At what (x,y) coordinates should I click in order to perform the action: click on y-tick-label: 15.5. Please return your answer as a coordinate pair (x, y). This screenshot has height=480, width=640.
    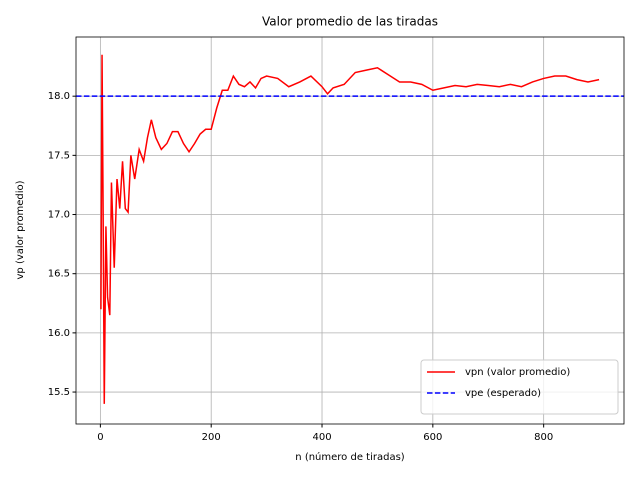
    Looking at the image, I should click on (59, 392).